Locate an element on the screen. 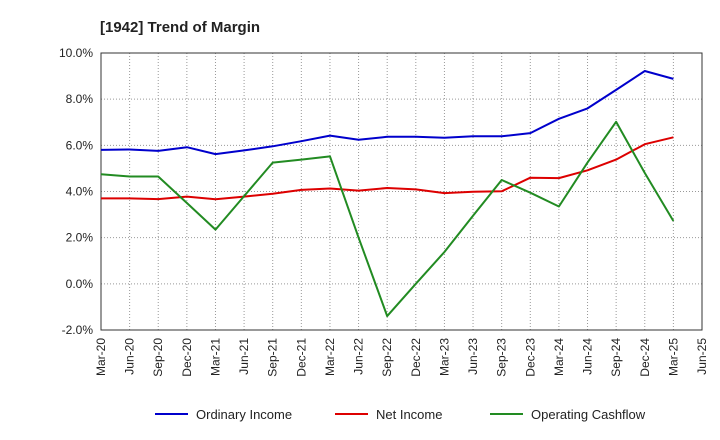 This screenshot has height=440, width=720. x-tick-label: Jun-25 is located at coordinates (702, 356).